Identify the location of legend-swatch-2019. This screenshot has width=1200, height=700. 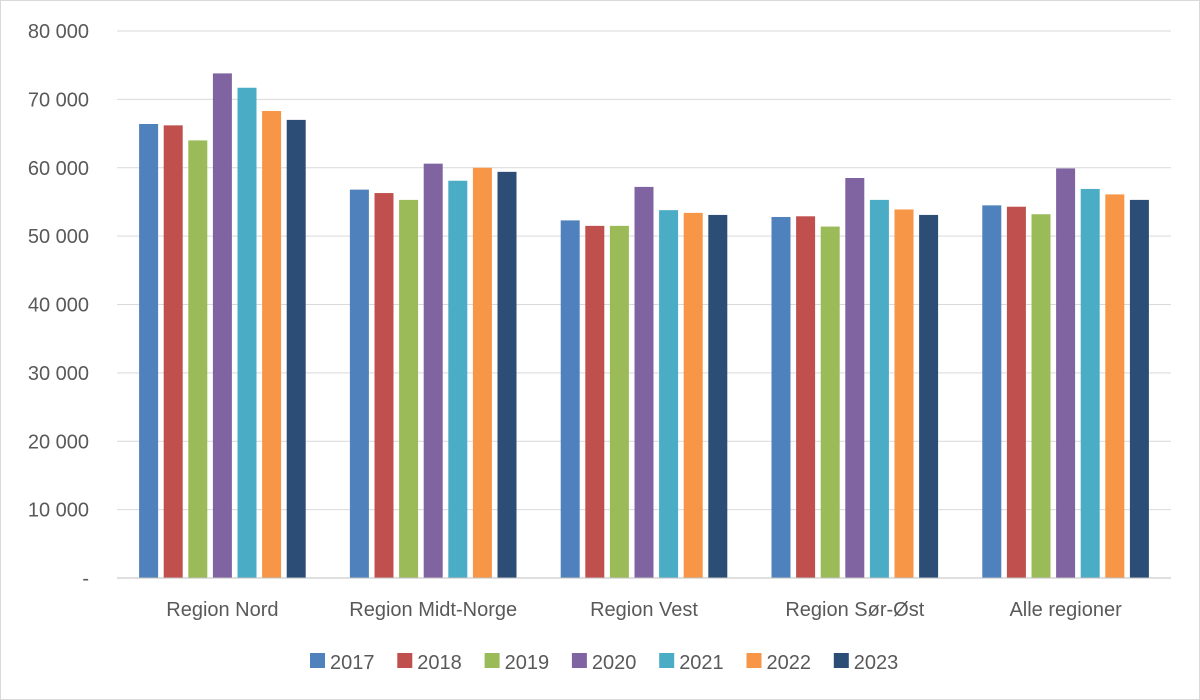
(492, 660).